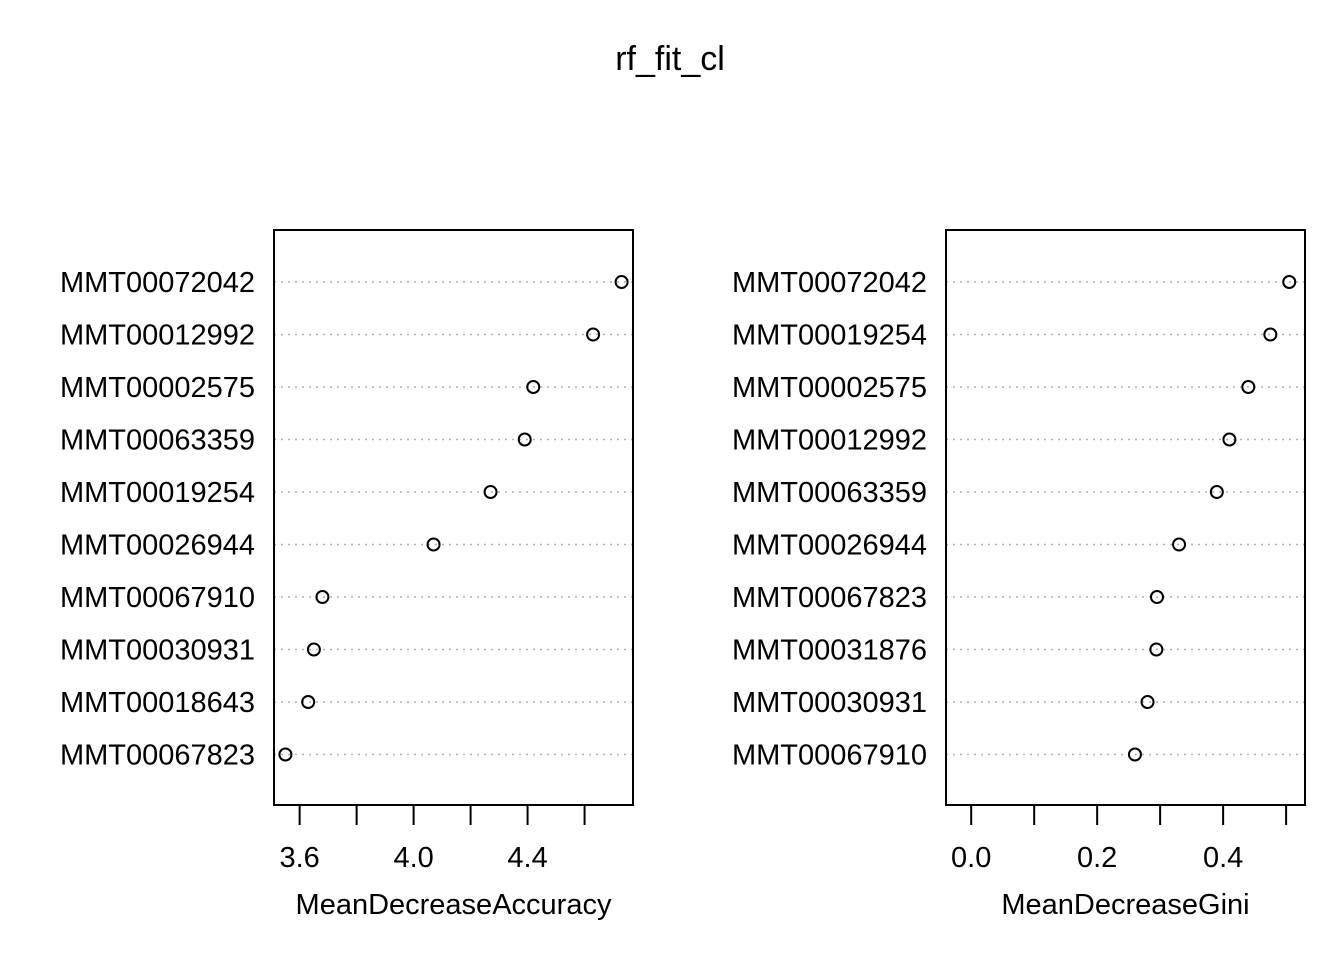 The width and height of the screenshot is (1344, 960). What do you see at coordinates (454, 905) in the screenshot?
I see `x-axis-title: MeanDecreaseAccuracy` at bounding box center [454, 905].